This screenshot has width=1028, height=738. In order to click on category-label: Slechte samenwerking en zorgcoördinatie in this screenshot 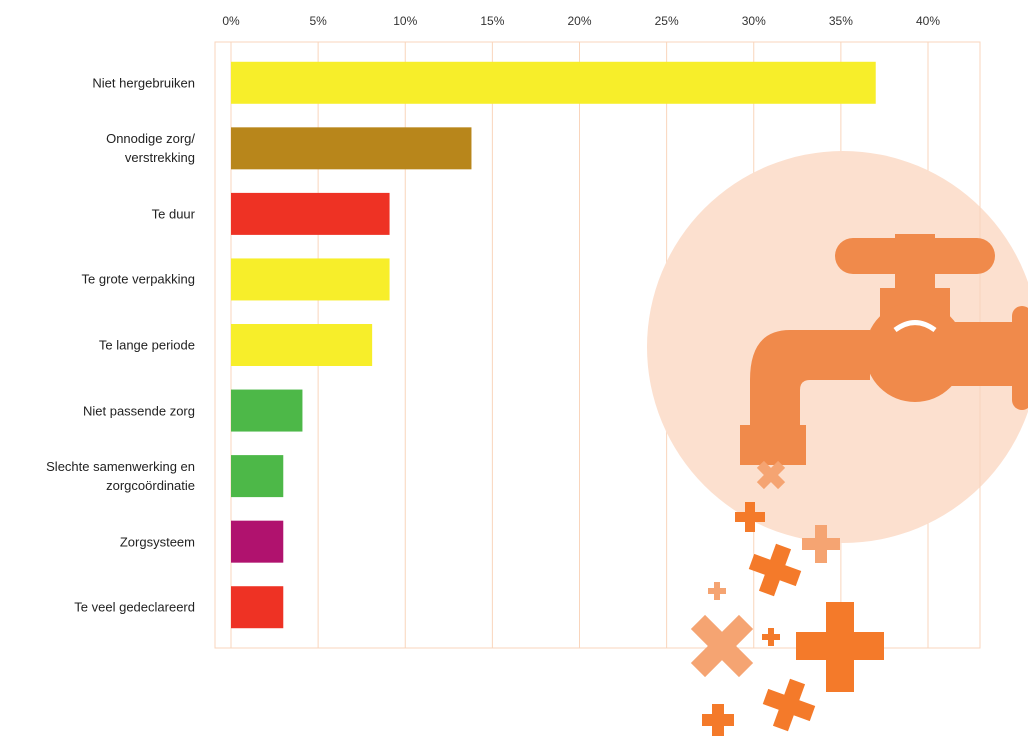, I will do `click(120, 476)`.